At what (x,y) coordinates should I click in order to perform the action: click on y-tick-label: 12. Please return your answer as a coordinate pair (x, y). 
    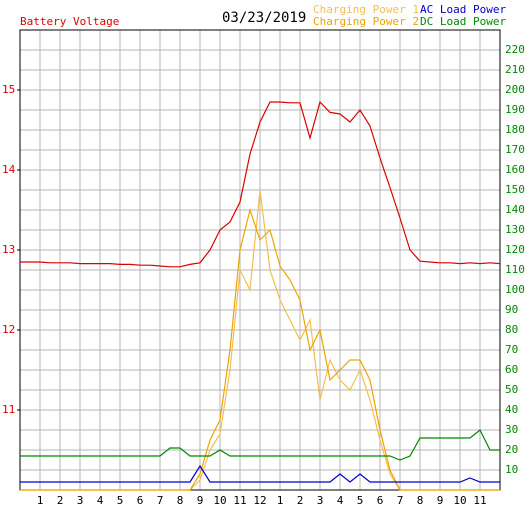
    Looking at the image, I should click on (8, 329).